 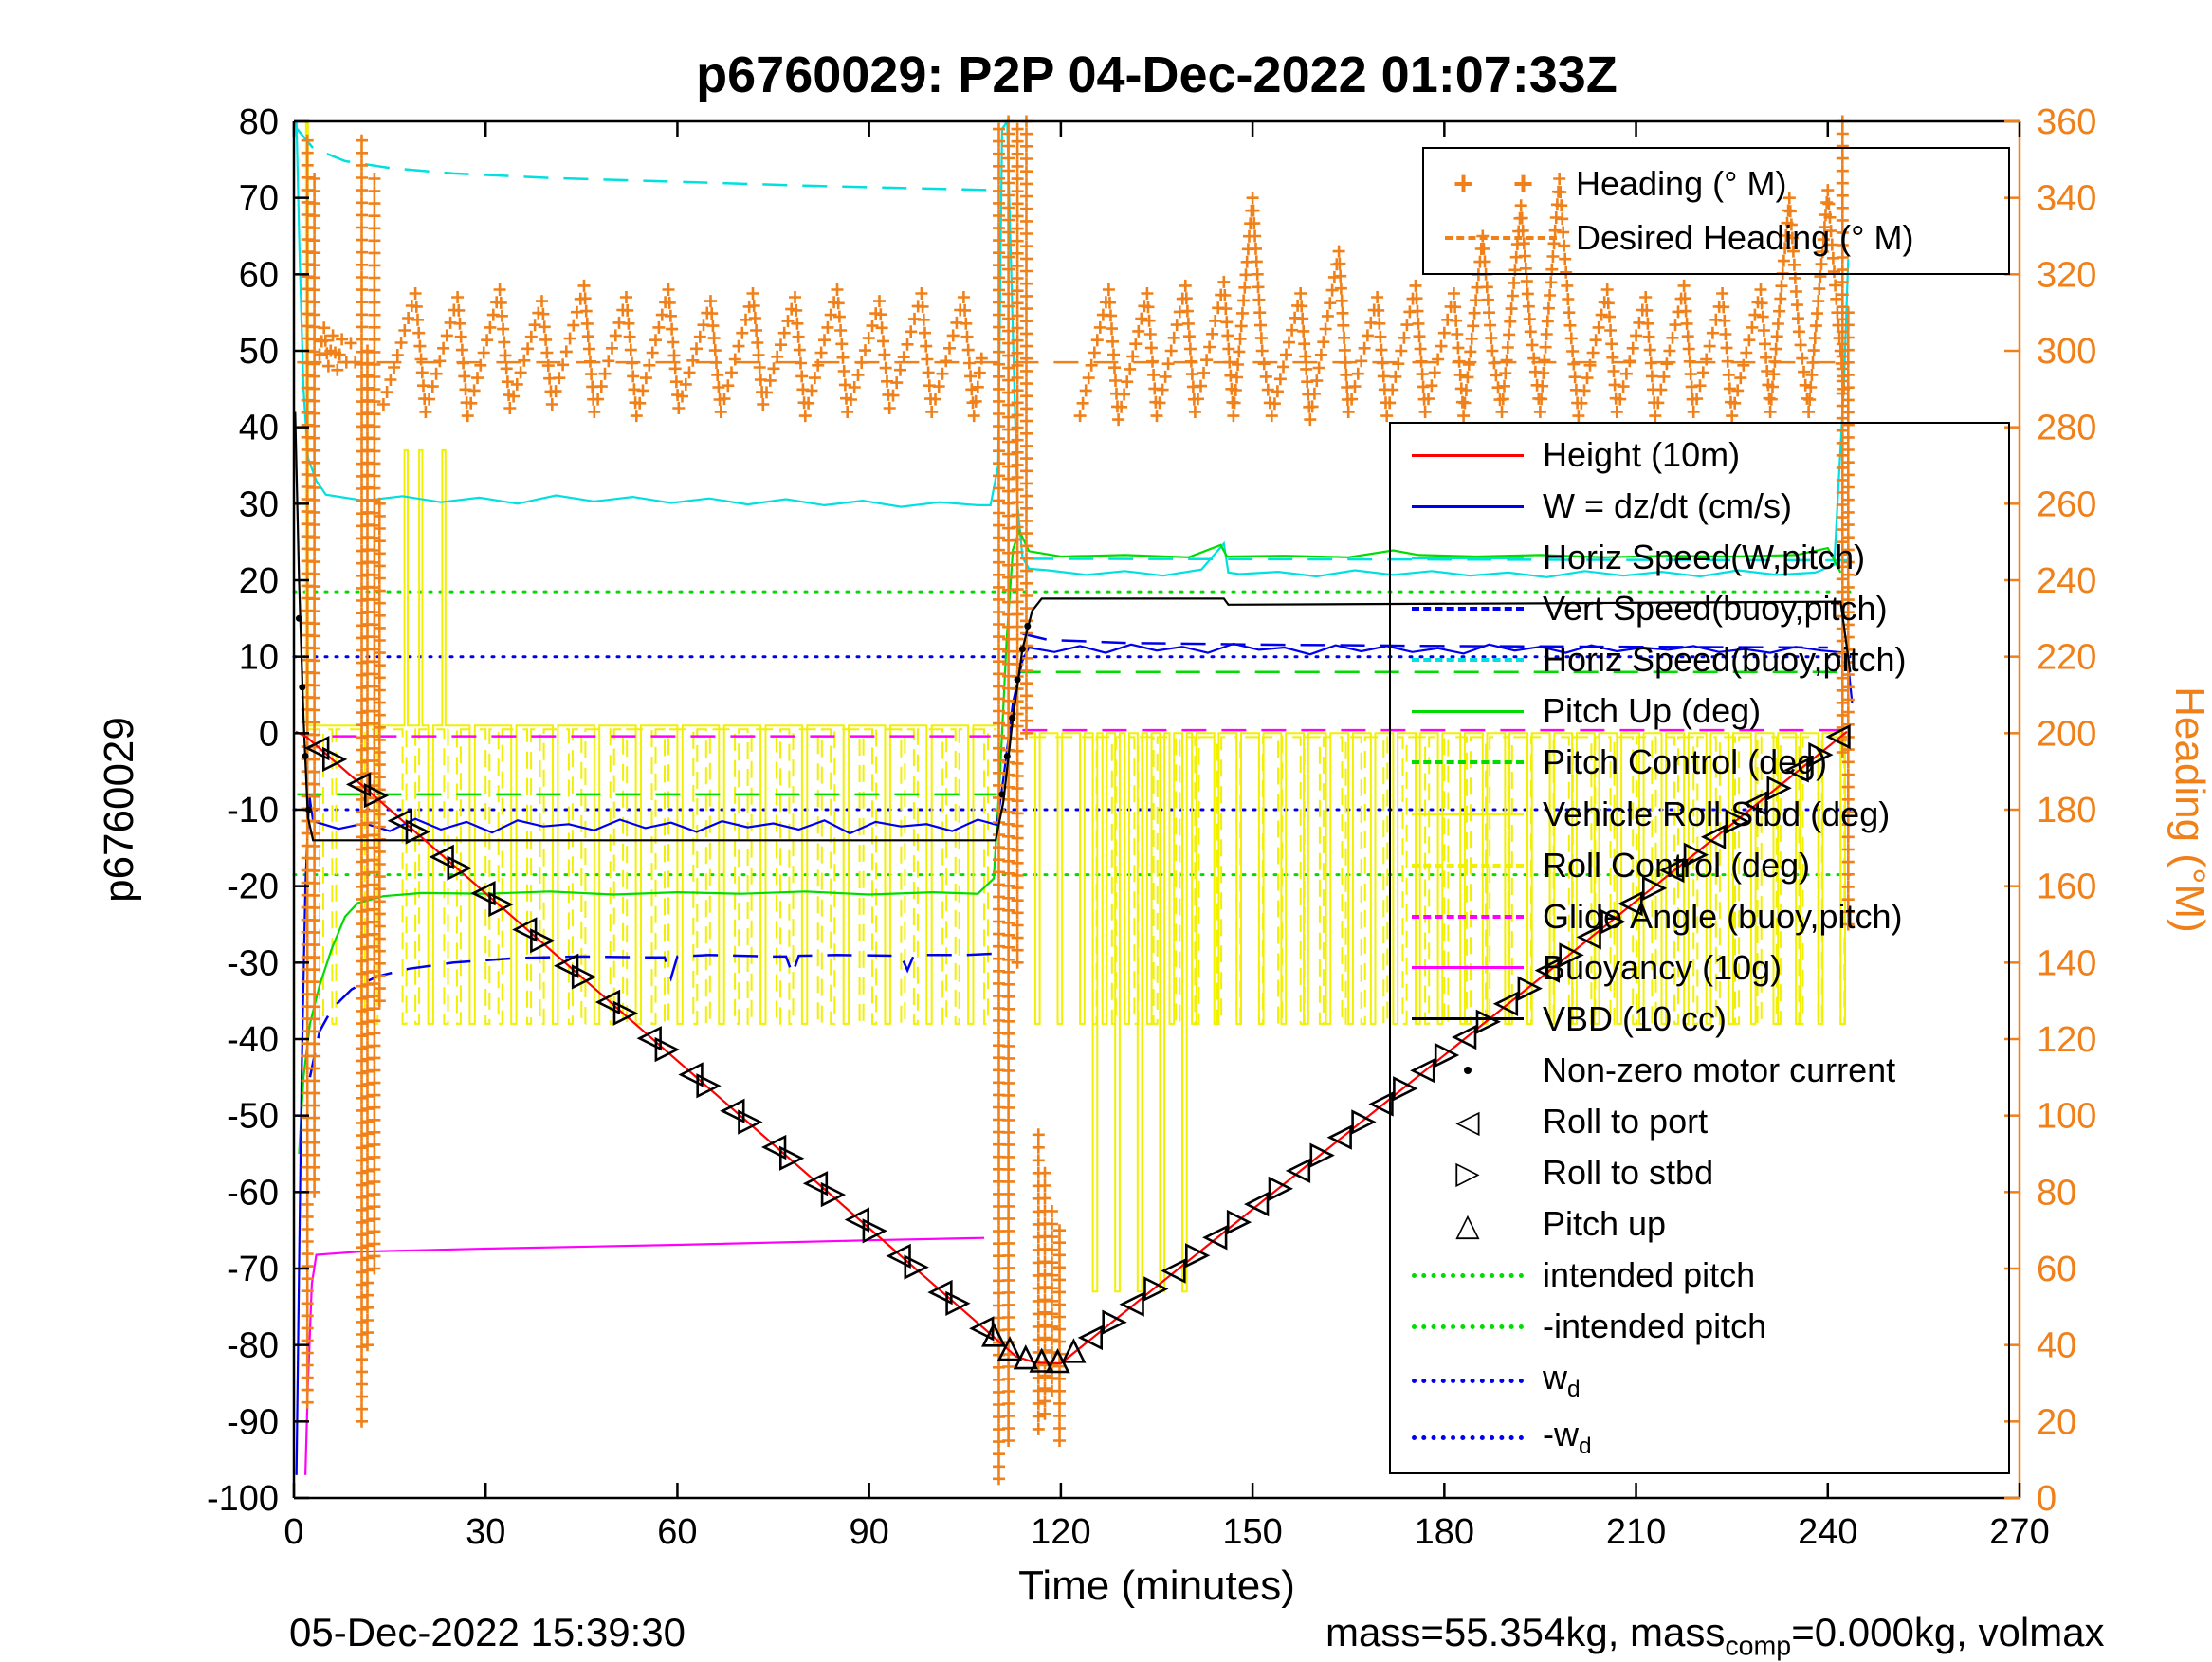 I want to click on legend-item-vert-speed-buoy-pitch: Vert Speed(buoy,pitch), so click(x=1699, y=609).